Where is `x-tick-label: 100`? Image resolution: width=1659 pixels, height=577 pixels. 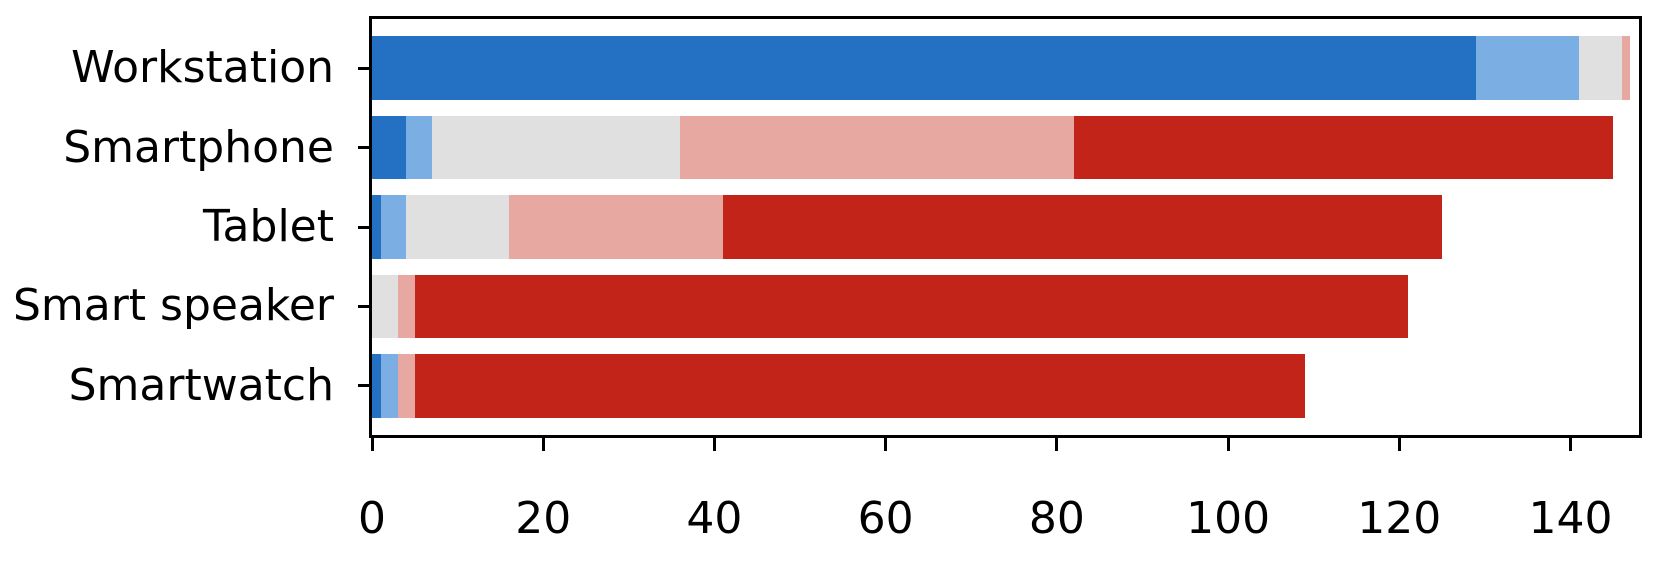
x-tick-label: 100 is located at coordinates (1228, 518).